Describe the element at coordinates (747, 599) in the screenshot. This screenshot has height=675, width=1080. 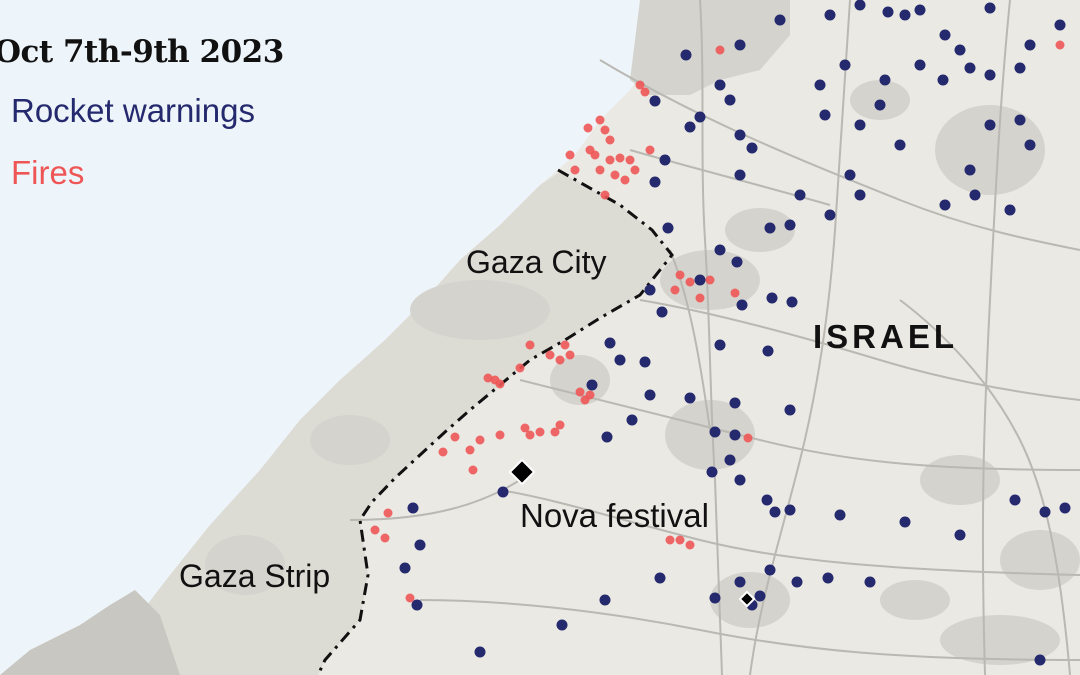
I see `location-diamond-marker` at that location.